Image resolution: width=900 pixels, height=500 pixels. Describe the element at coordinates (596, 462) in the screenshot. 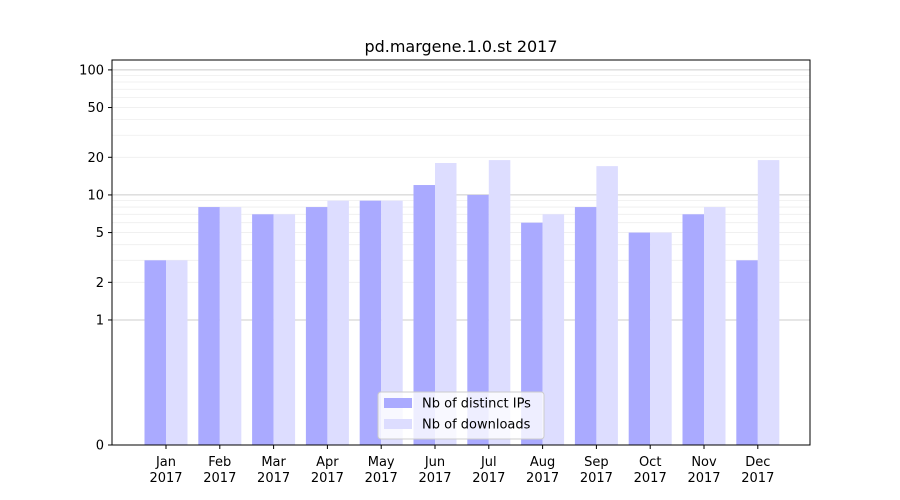

I see `x-tick-label-month: Sep` at that location.